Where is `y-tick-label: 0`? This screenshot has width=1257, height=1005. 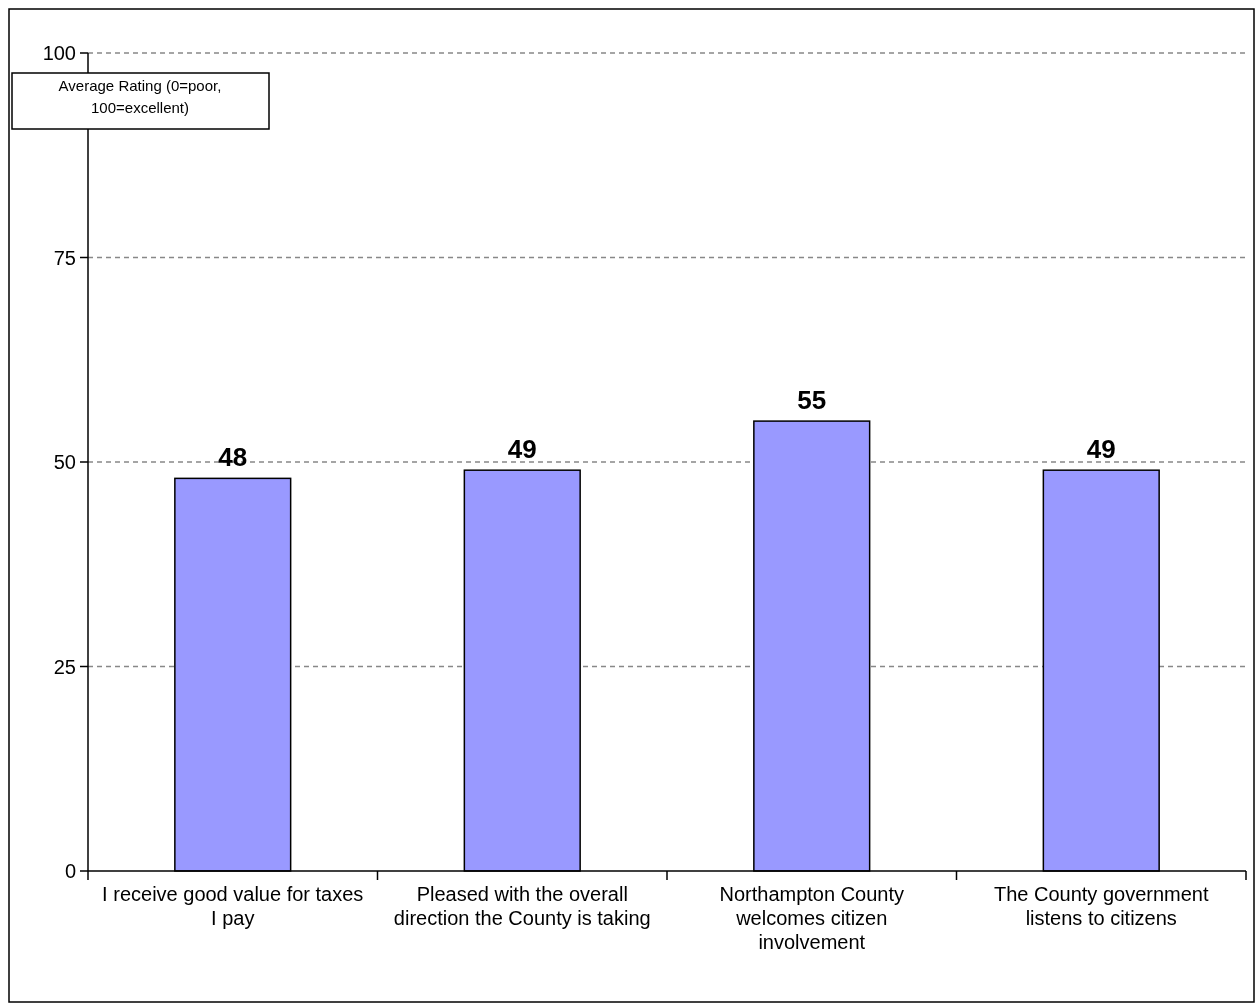
y-tick-label: 0 is located at coordinates (70, 871).